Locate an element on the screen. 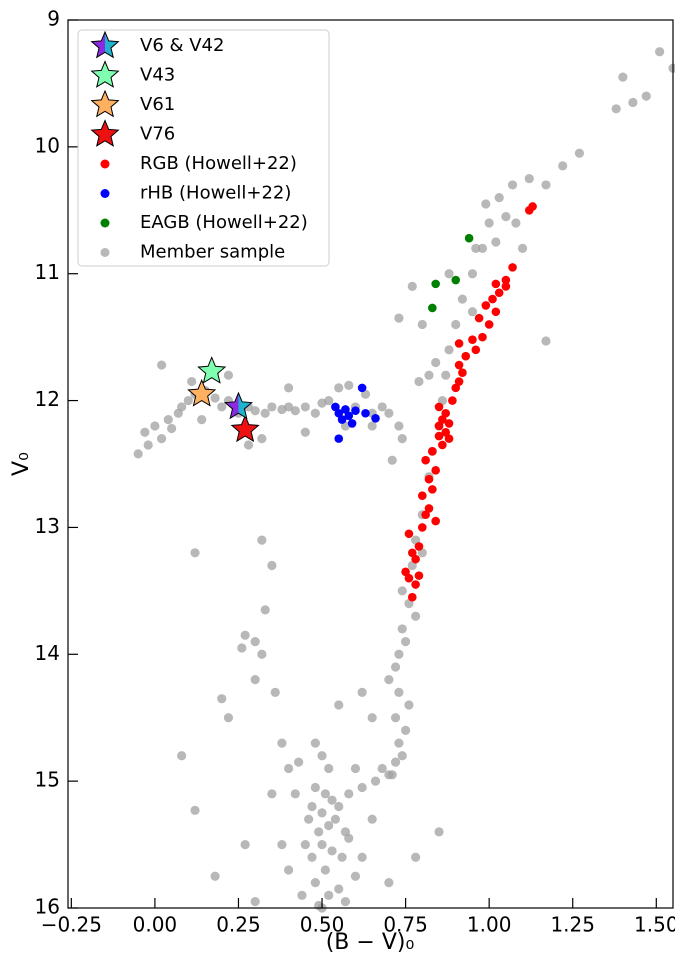 The width and height of the screenshot is (675, 957). y-axis-label: V₀ is located at coordinates (21, 464).